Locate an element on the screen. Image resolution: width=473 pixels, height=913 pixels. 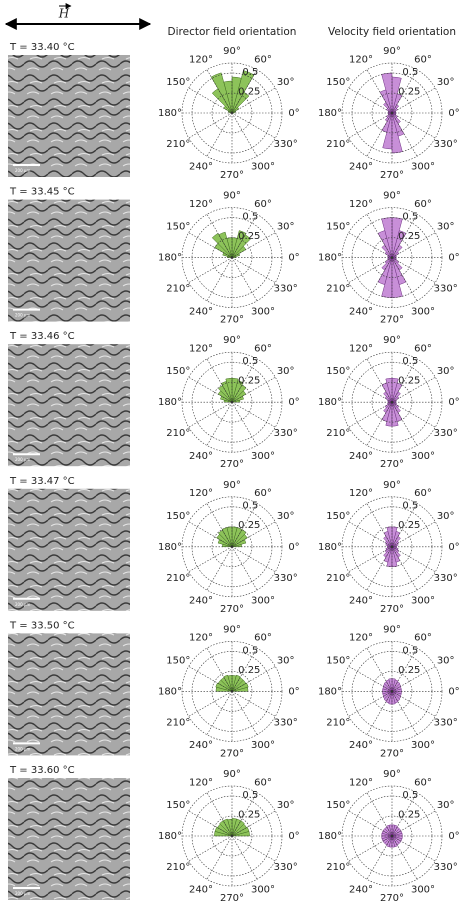
temperature-label: T = 33.46 °C is located at coordinates (42, 336).